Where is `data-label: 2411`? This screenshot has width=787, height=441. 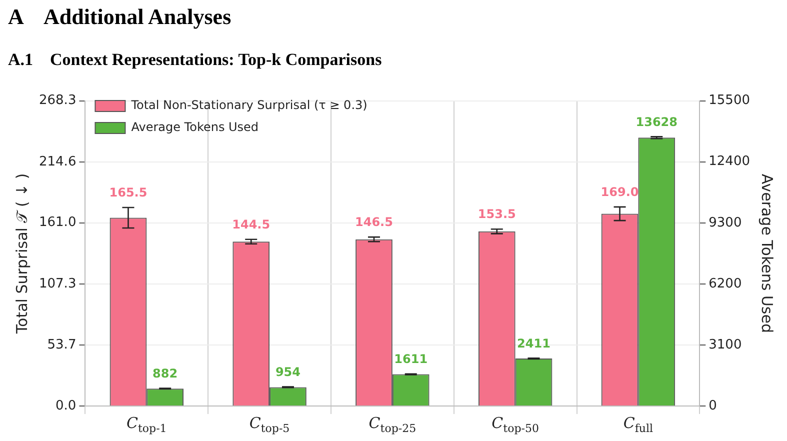 data-label: 2411 is located at coordinates (533, 343).